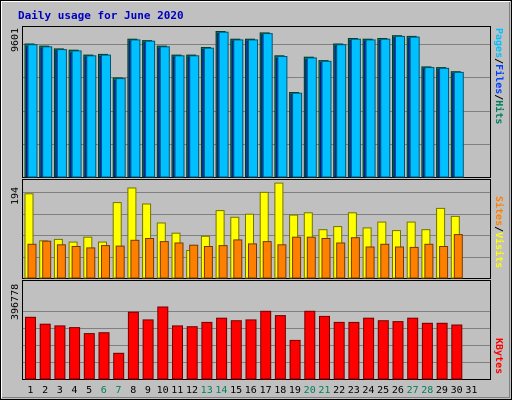  What do you see at coordinates (354, 390) in the screenshot?
I see `x-axis-day-label: 23` at bounding box center [354, 390].